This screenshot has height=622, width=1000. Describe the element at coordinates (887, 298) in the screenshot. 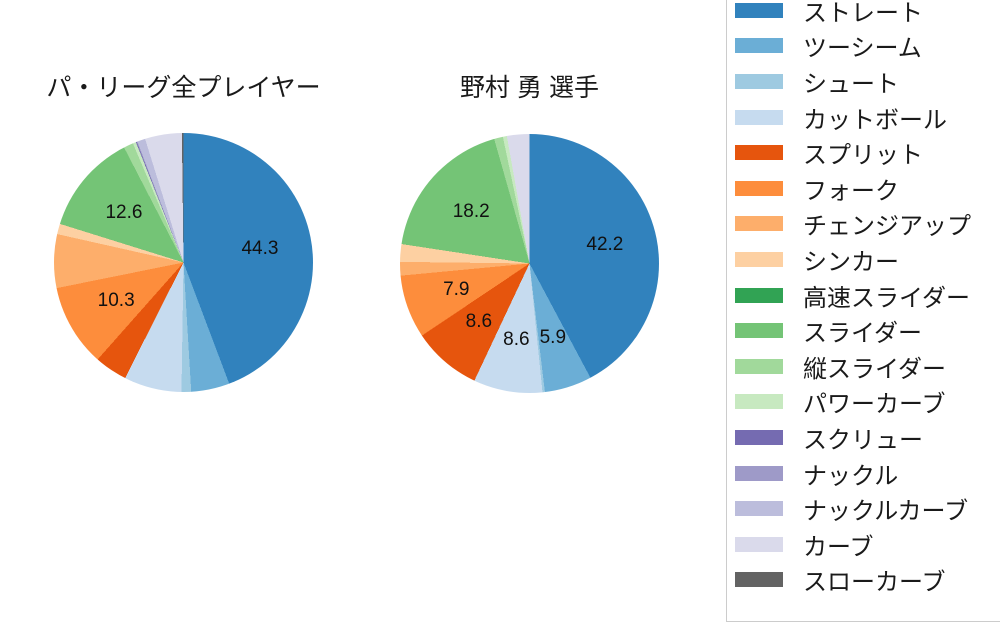

I see `legend-item-label: 高速スライダー` at that location.